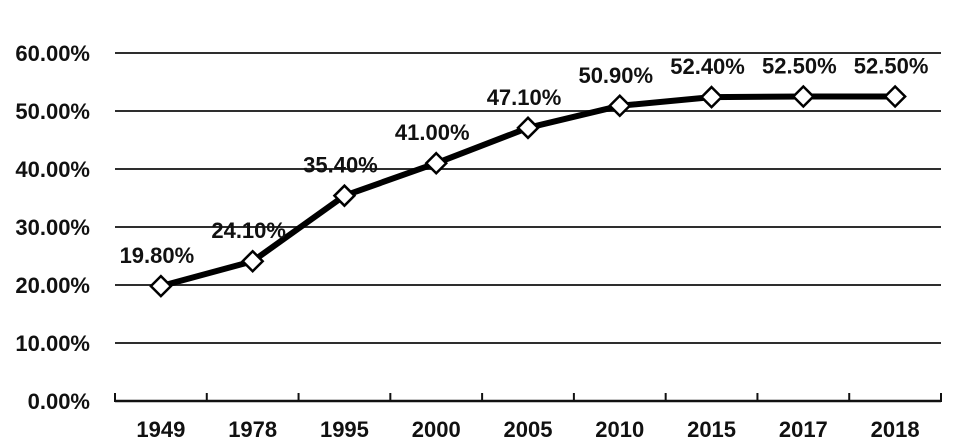 The width and height of the screenshot is (955, 446). Describe the element at coordinates (52, 343) in the screenshot. I see `y-axis-tick-label: 10.00%` at that location.